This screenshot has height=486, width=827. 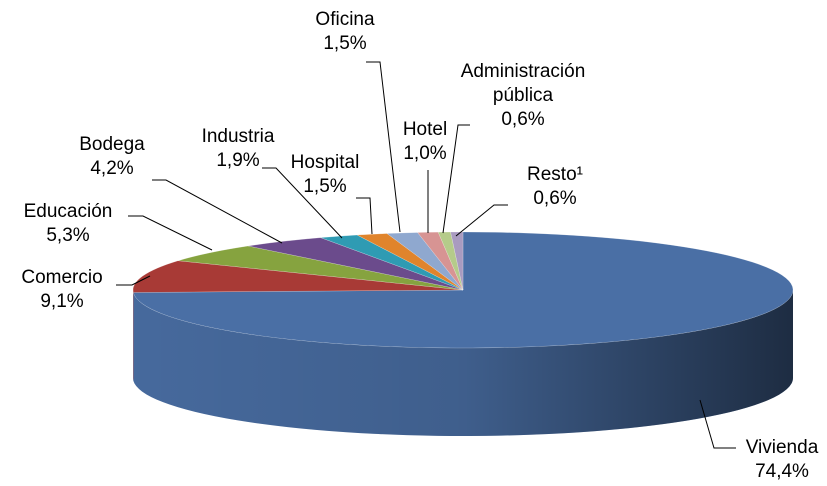 I want to click on value-label: 74,4%, so click(x=782, y=471).